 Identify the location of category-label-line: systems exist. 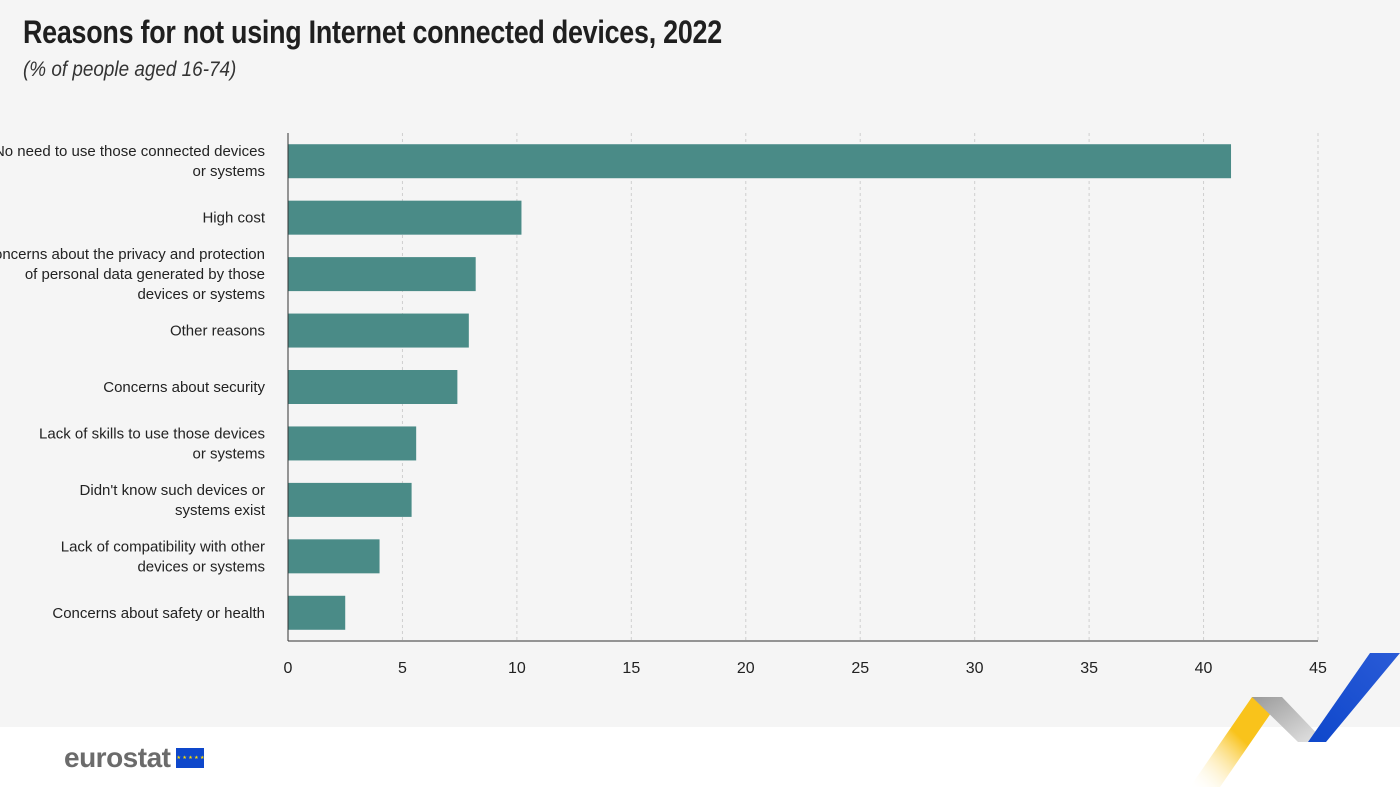
(220, 510).